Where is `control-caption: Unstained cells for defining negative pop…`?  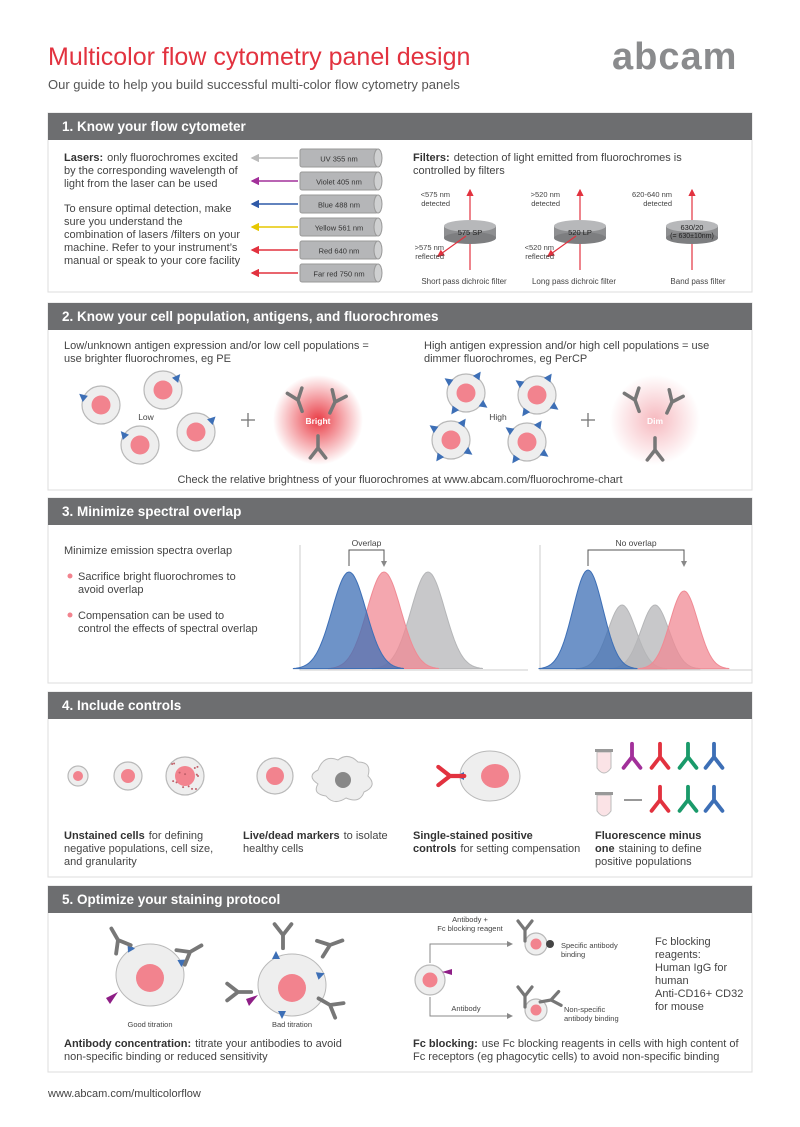
control-caption: Unstained cells for defining negative pop… is located at coordinates (139, 849).